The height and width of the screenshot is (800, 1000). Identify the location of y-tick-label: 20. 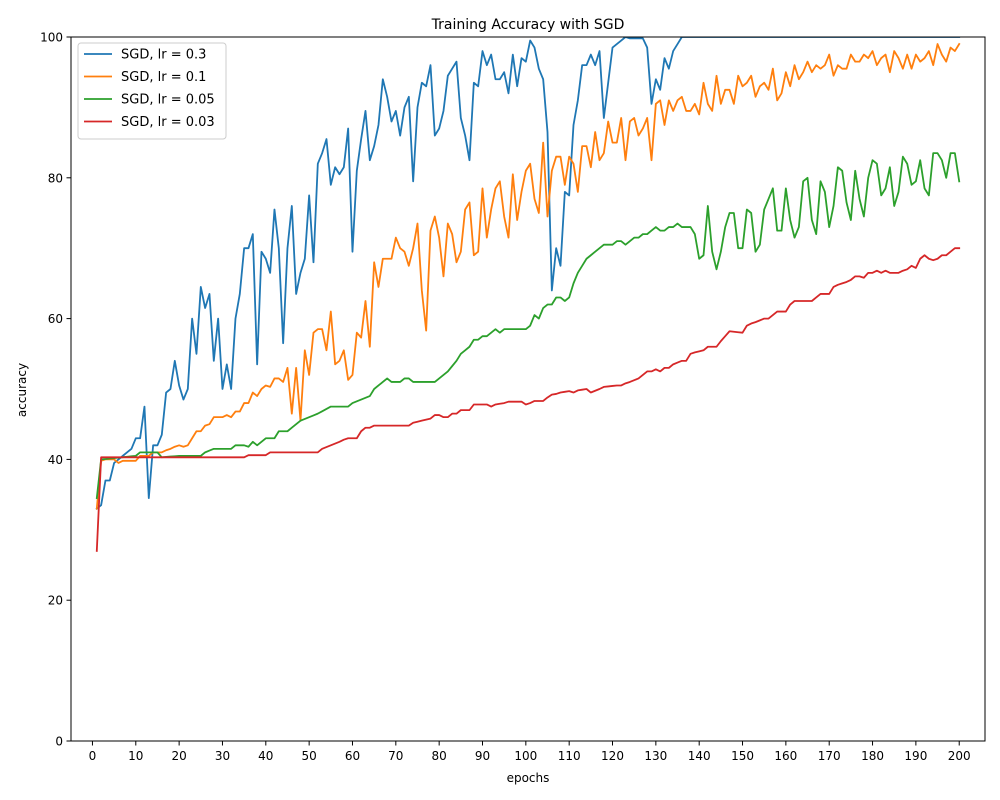
(55, 601).